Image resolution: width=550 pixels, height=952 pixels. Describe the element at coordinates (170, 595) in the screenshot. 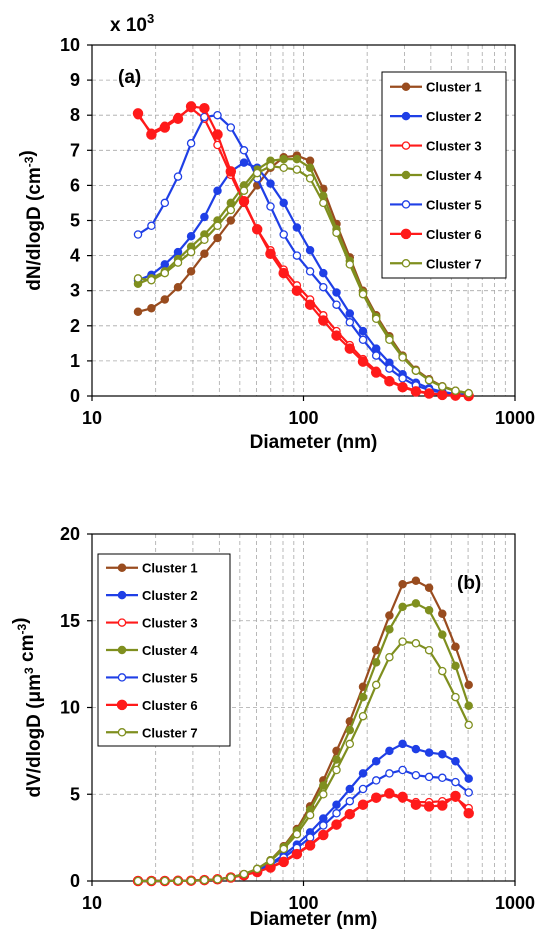

I see `legend-label: Cluster 2` at that location.